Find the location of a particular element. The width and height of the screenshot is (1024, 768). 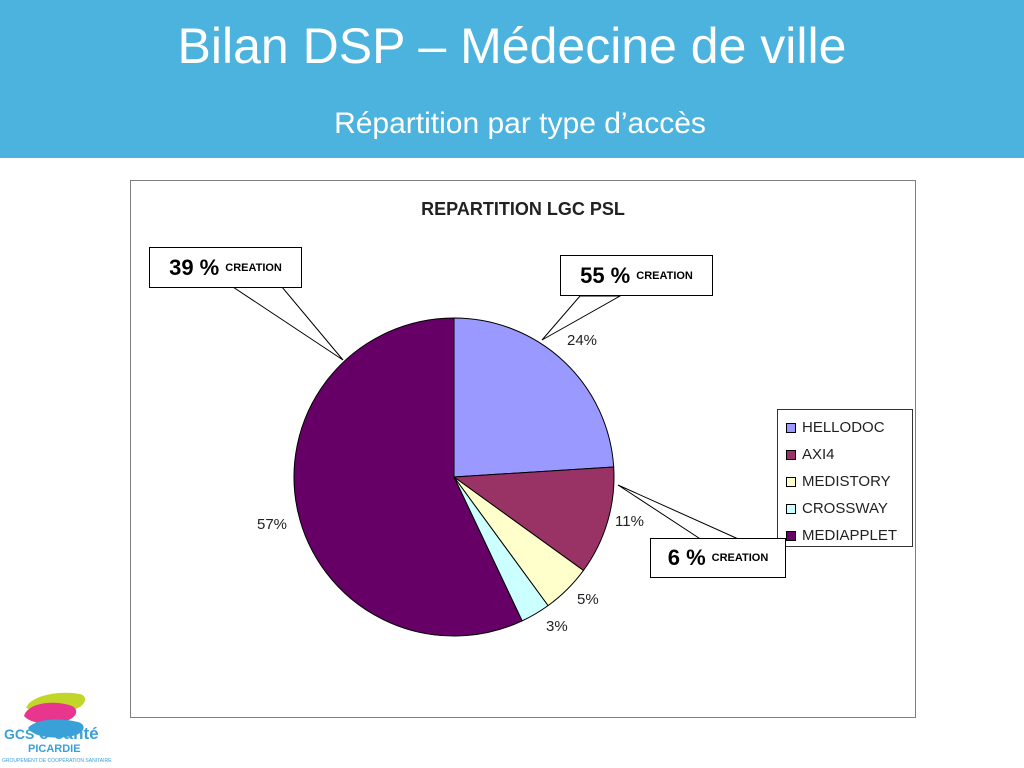

legend-label-mediapplet: MEDIAPPLET is located at coordinates (850, 535).